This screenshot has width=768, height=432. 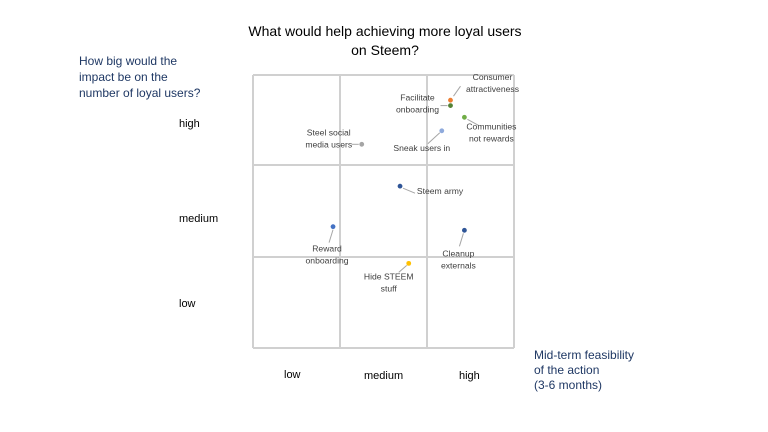 What do you see at coordinates (333, 227) in the screenshot?
I see `point-reward-onboarding` at bounding box center [333, 227].